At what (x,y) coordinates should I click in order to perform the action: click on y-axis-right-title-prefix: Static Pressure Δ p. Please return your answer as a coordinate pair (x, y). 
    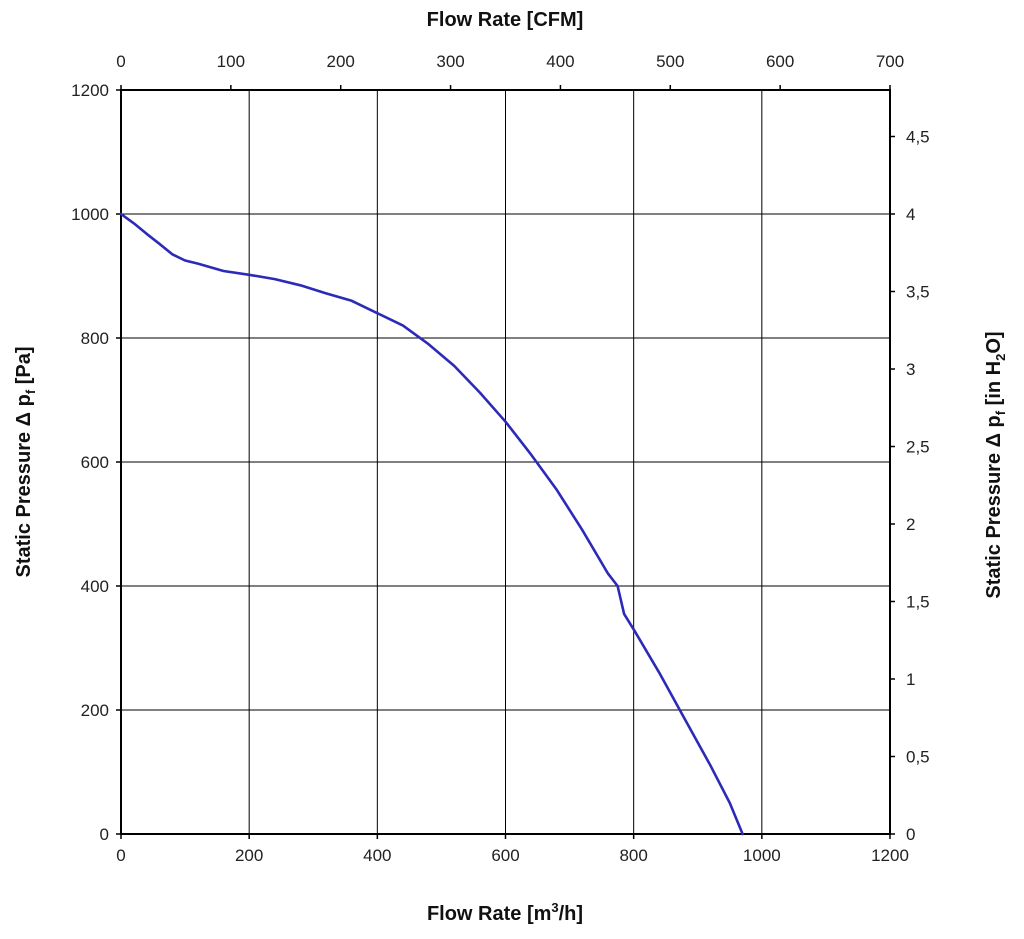
    Looking at the image, I should click on (994, 506).